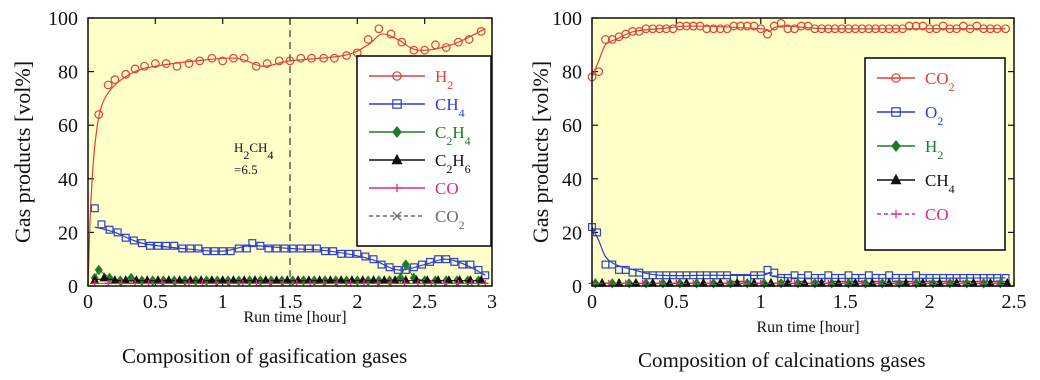  I want to click on gasification-x-axis-label: Run time [hour], so click(294, 317).